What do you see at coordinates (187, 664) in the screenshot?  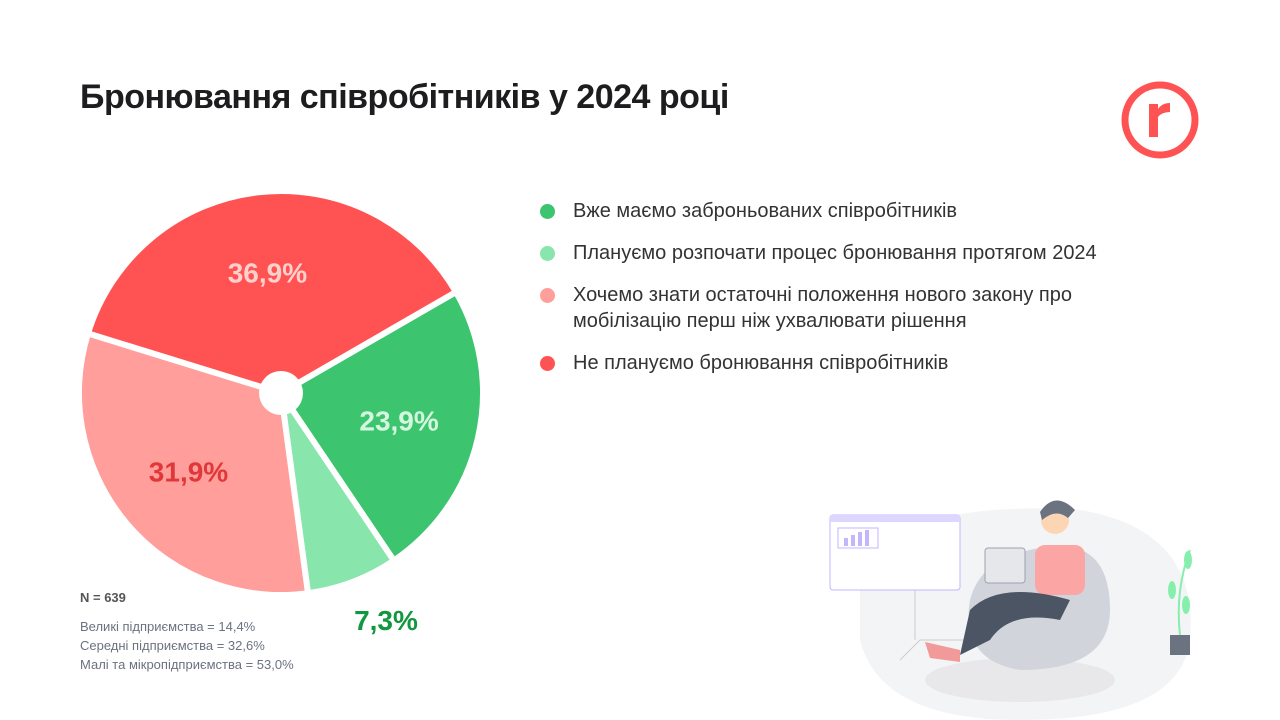 I see `note-line: Малі та мікропідприємства = 53,0%` at bounding box center [187, 664].